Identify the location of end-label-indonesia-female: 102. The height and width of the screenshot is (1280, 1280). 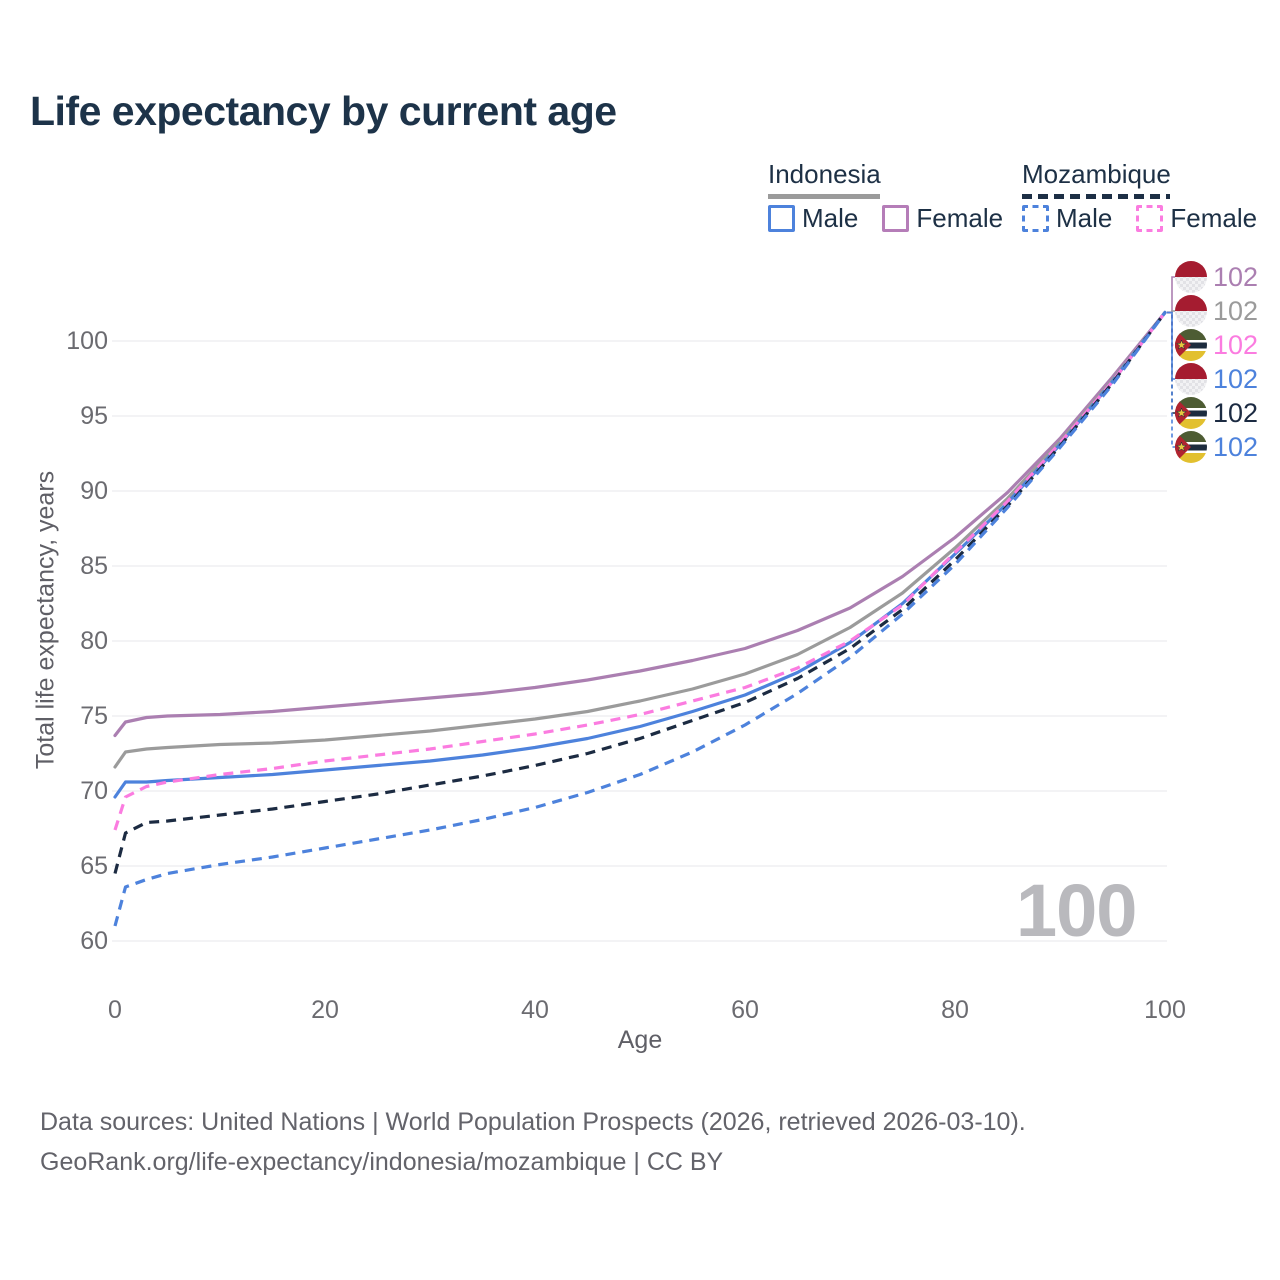
(1216, 277).